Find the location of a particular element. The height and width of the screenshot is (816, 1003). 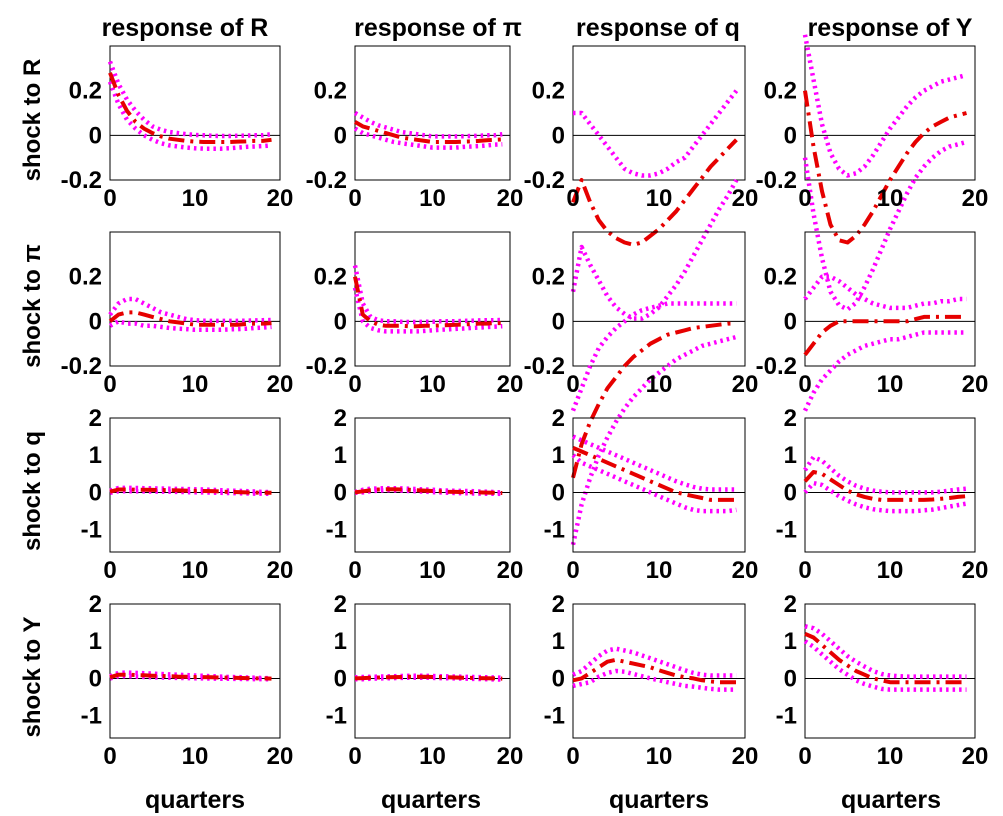

row-label-shock-pi: shock to π is located at coordinates (32, 306).